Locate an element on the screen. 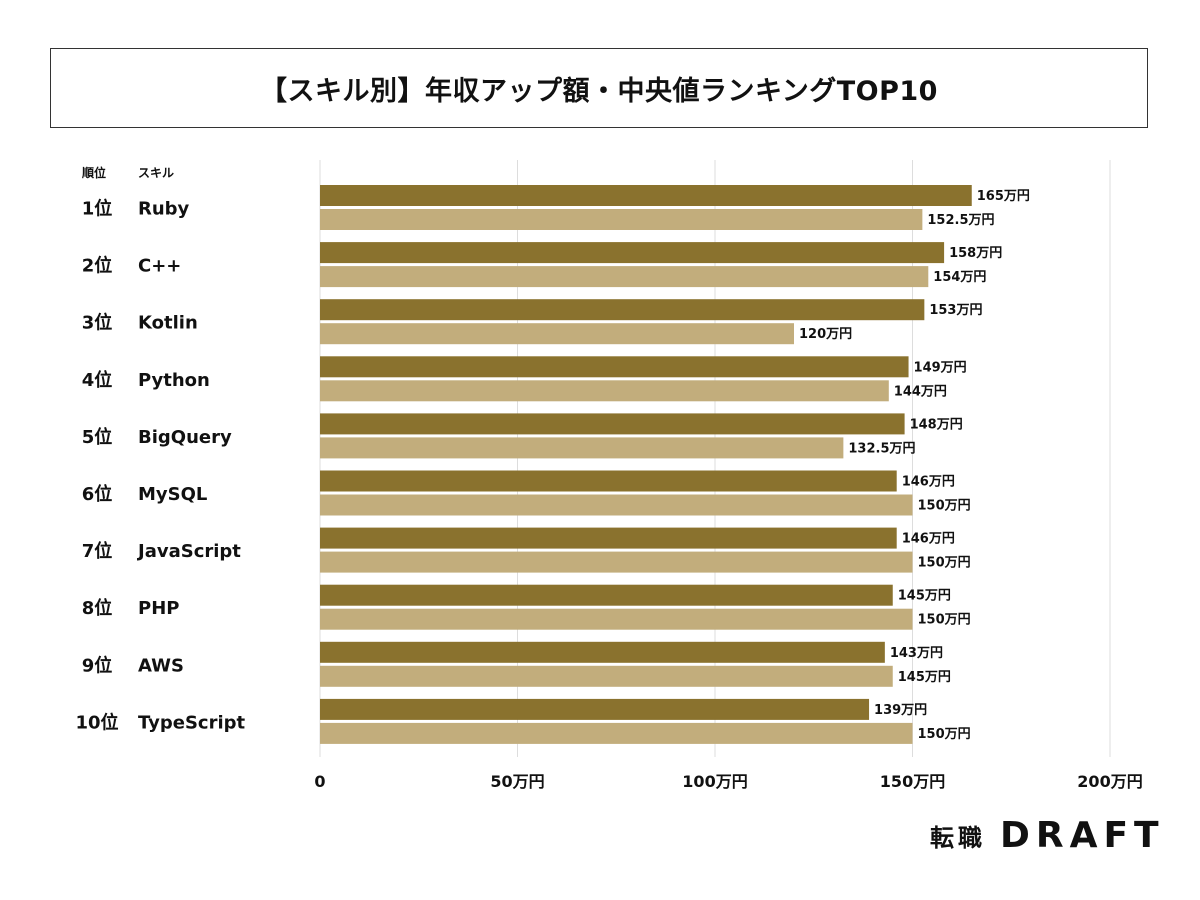 The image size is (1200, 900). x-tick-label: 100万円 is located at coordinates (714, 781).